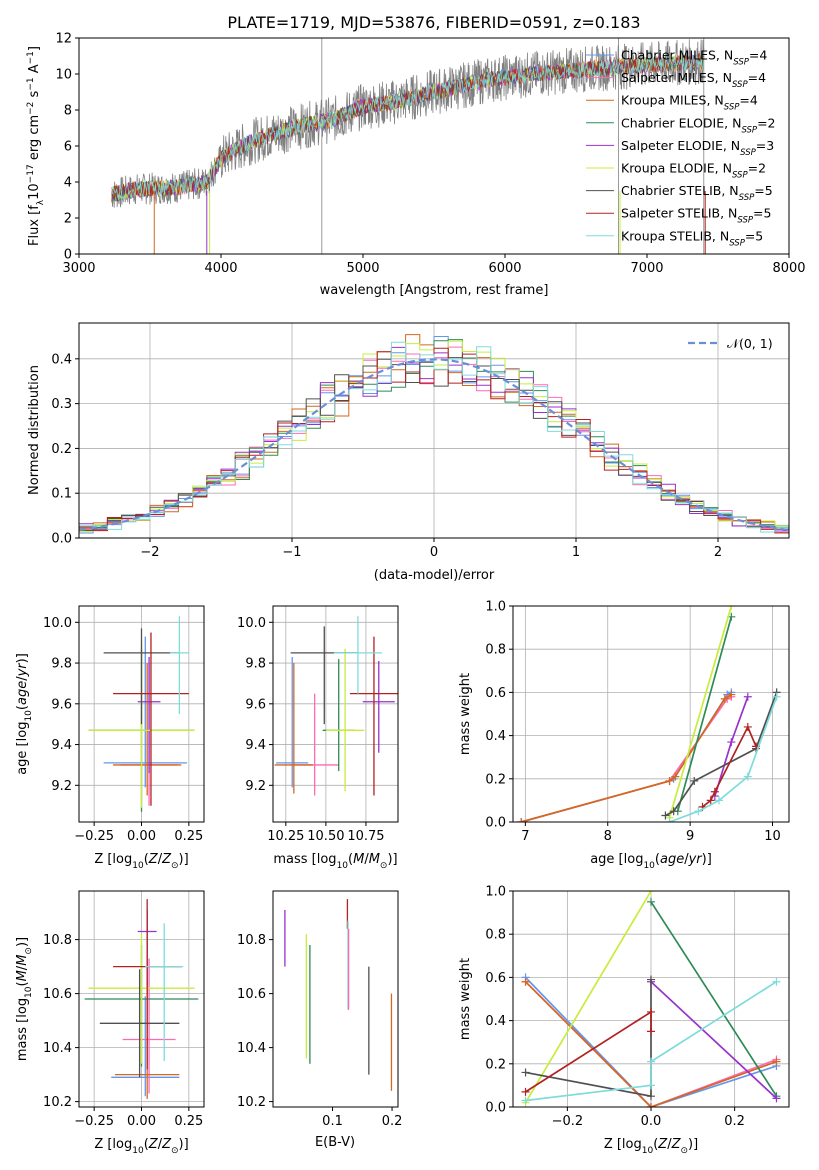 This screenshot has width=819, height=1170. What do you see at coordinates (68, 111) in the screenshot?
I see `y-tick-label: 8` at bounding box center [68, 111].